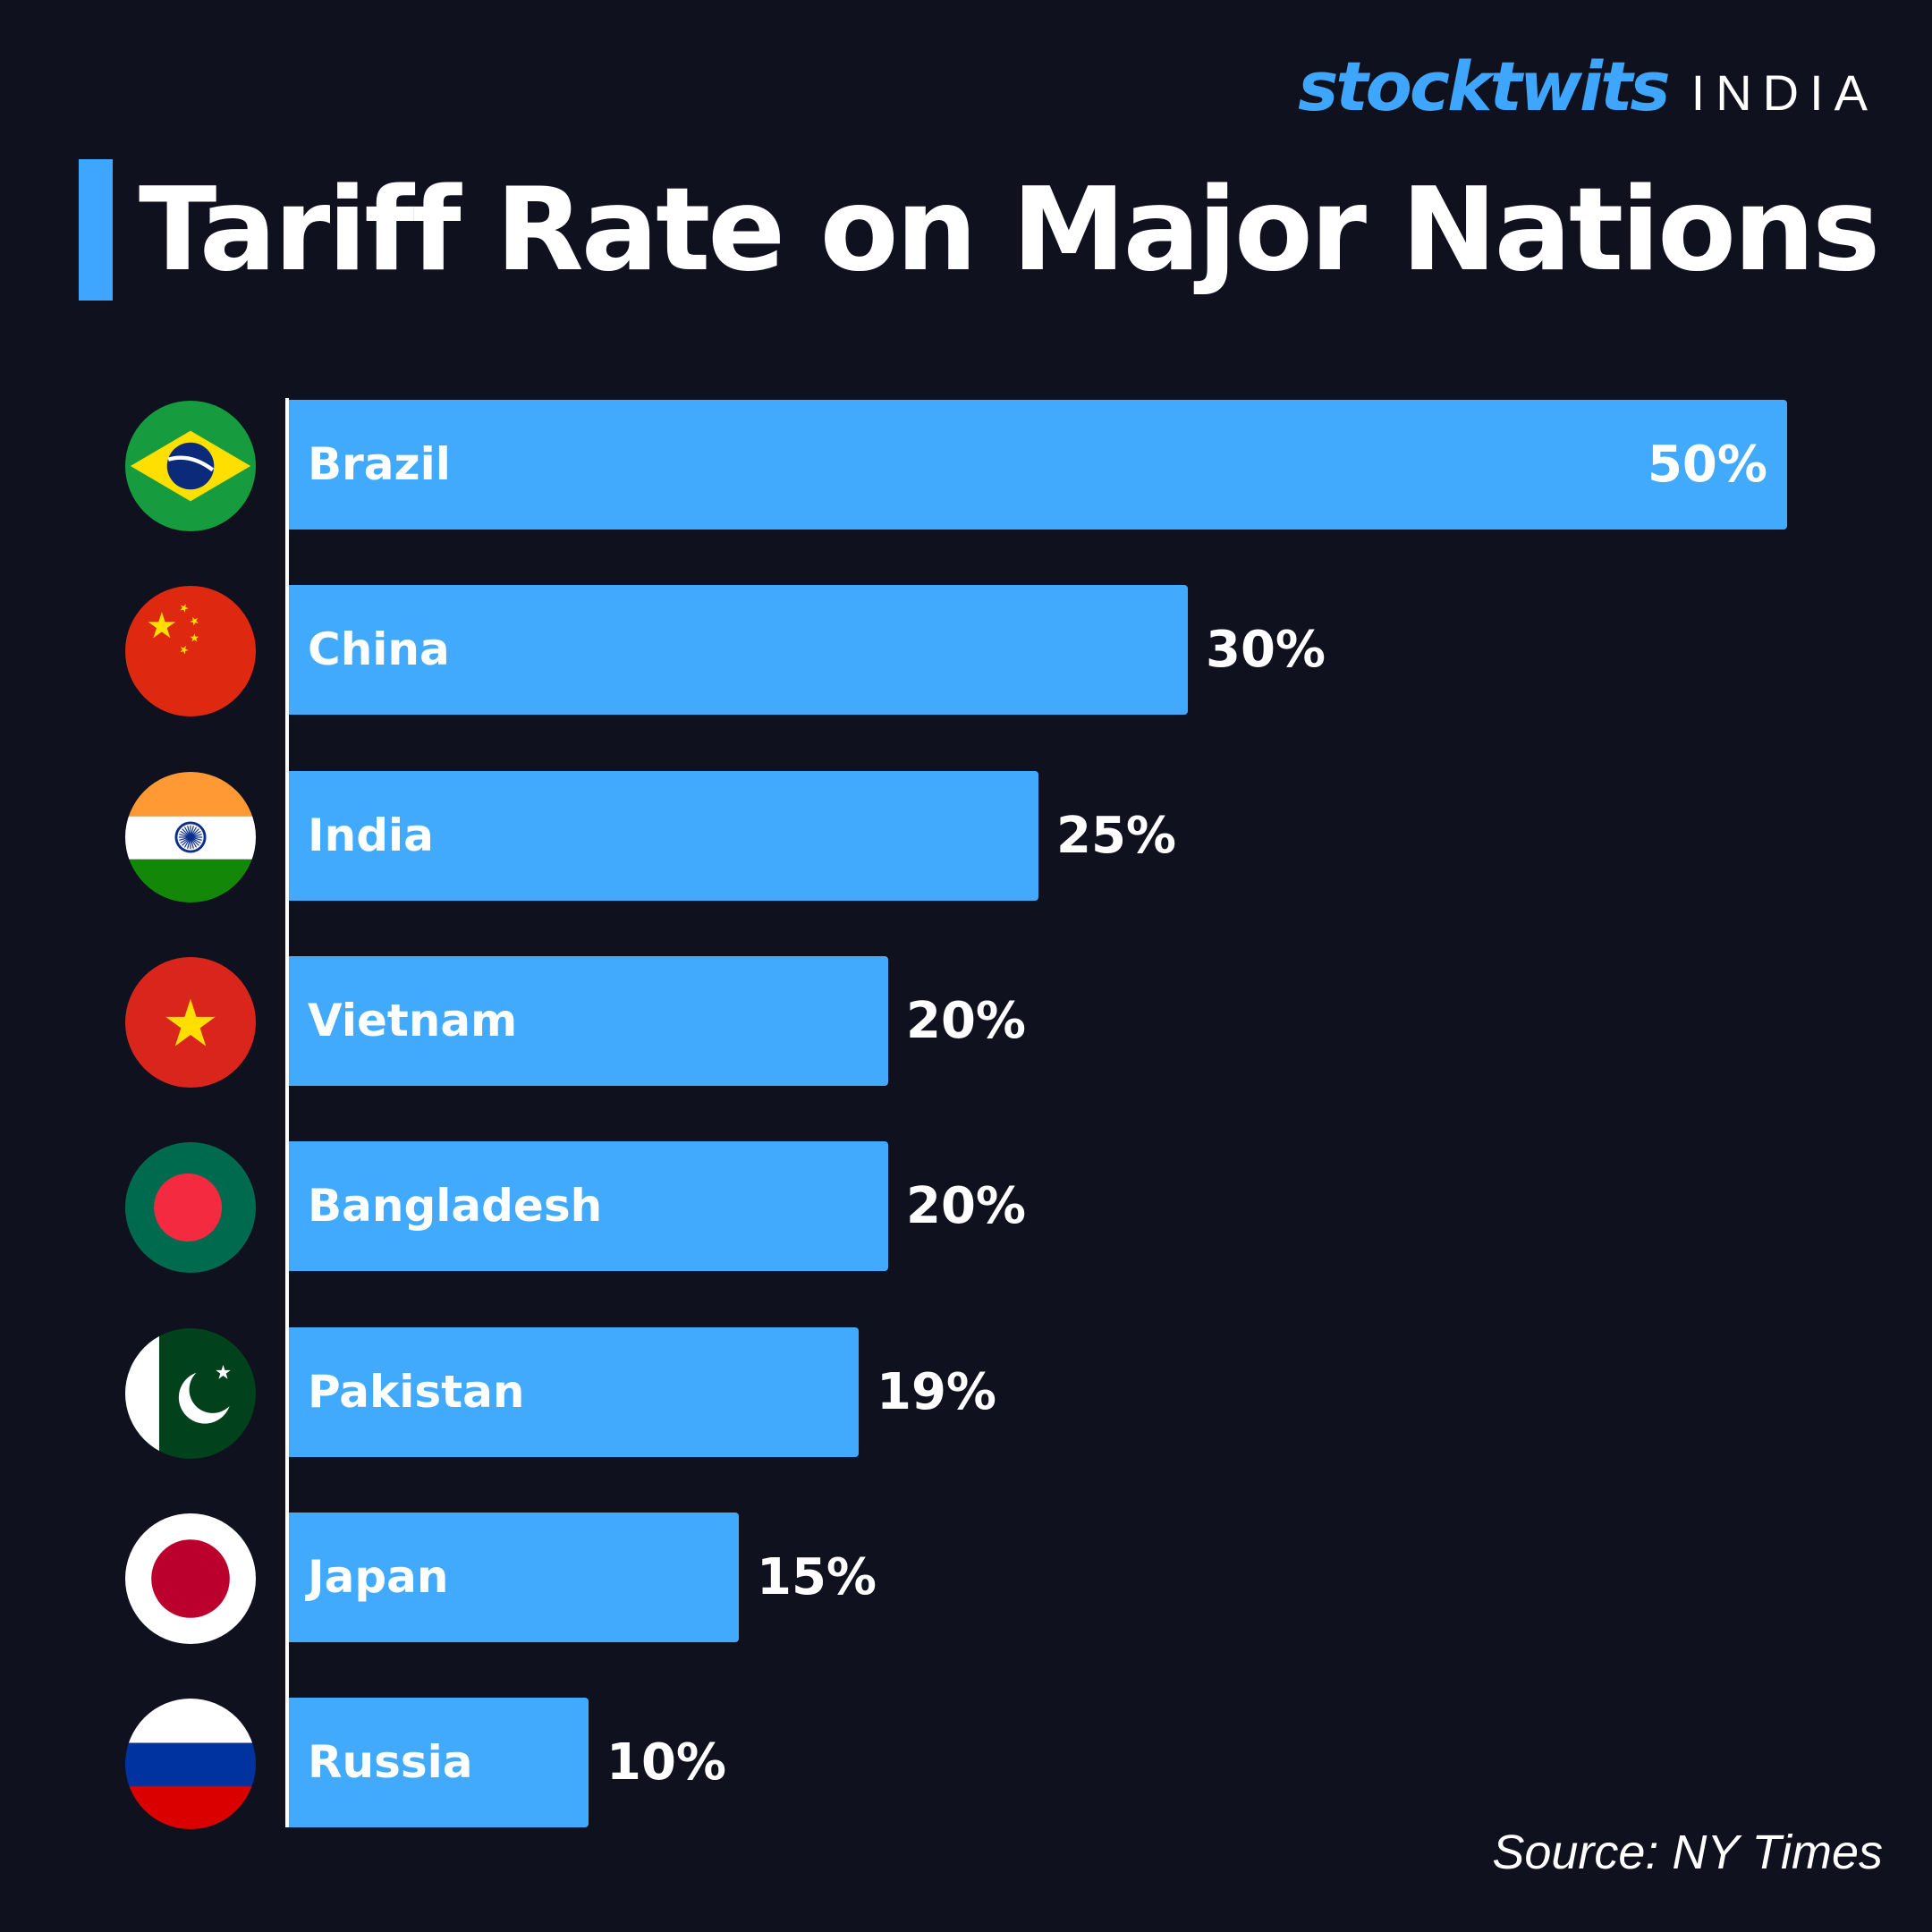 This screenshot has height=1932, width=1932. Describe the element at coordinates (378, 1576) in the screenshot. I see `category-label: Japan` at that location.